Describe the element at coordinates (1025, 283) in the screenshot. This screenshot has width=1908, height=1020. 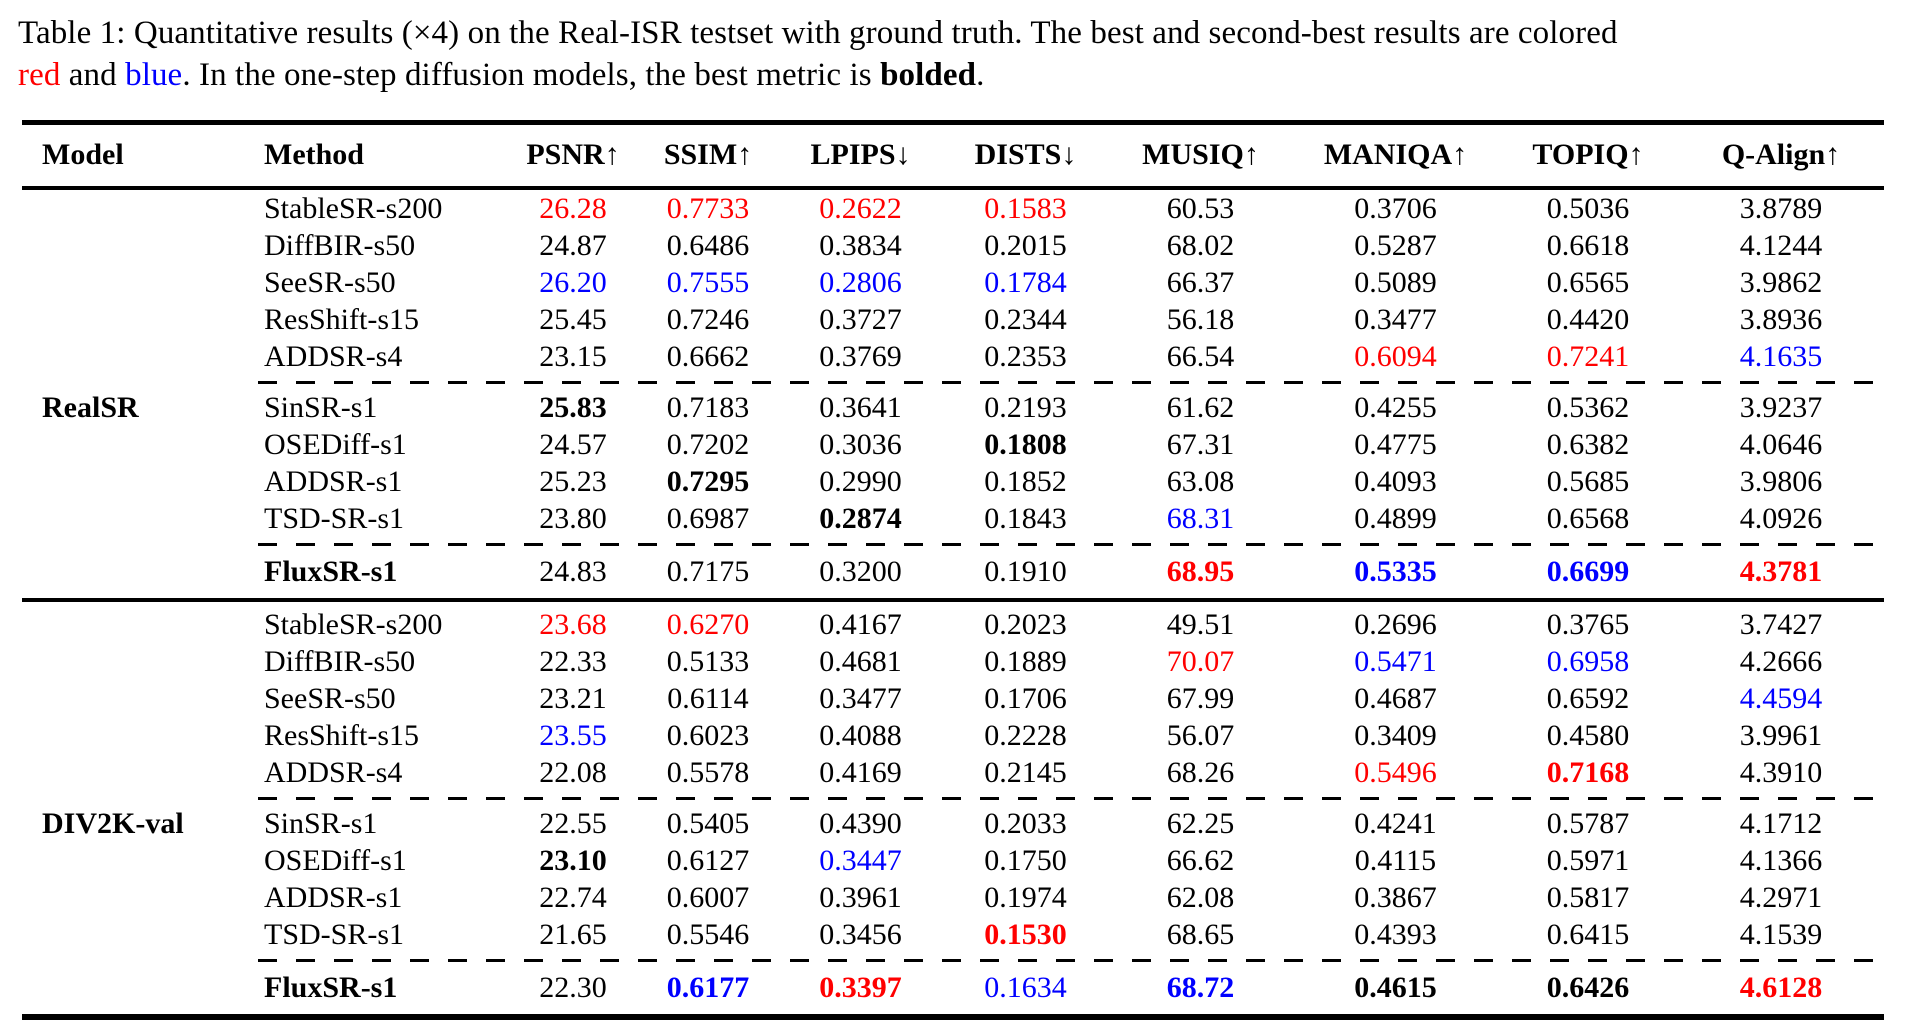
I see `value-cell: 0.1784` at that location.